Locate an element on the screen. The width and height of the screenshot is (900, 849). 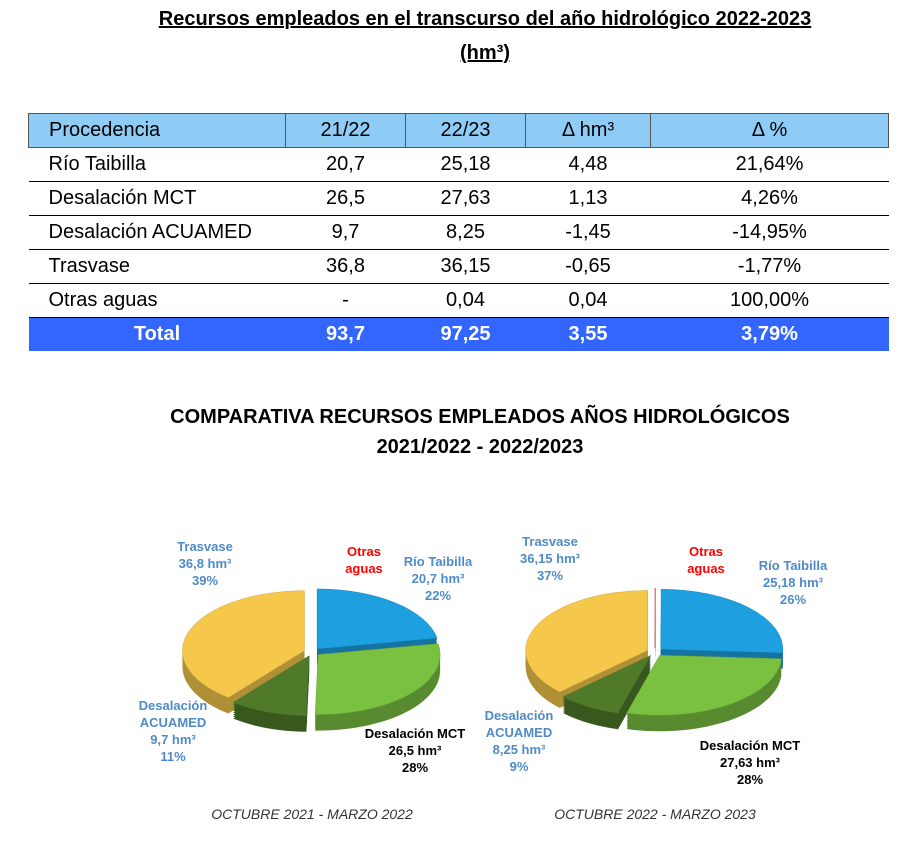
slice-label: Trasvase 36,15 hm³ 37% is located at coordinates (550, 558).